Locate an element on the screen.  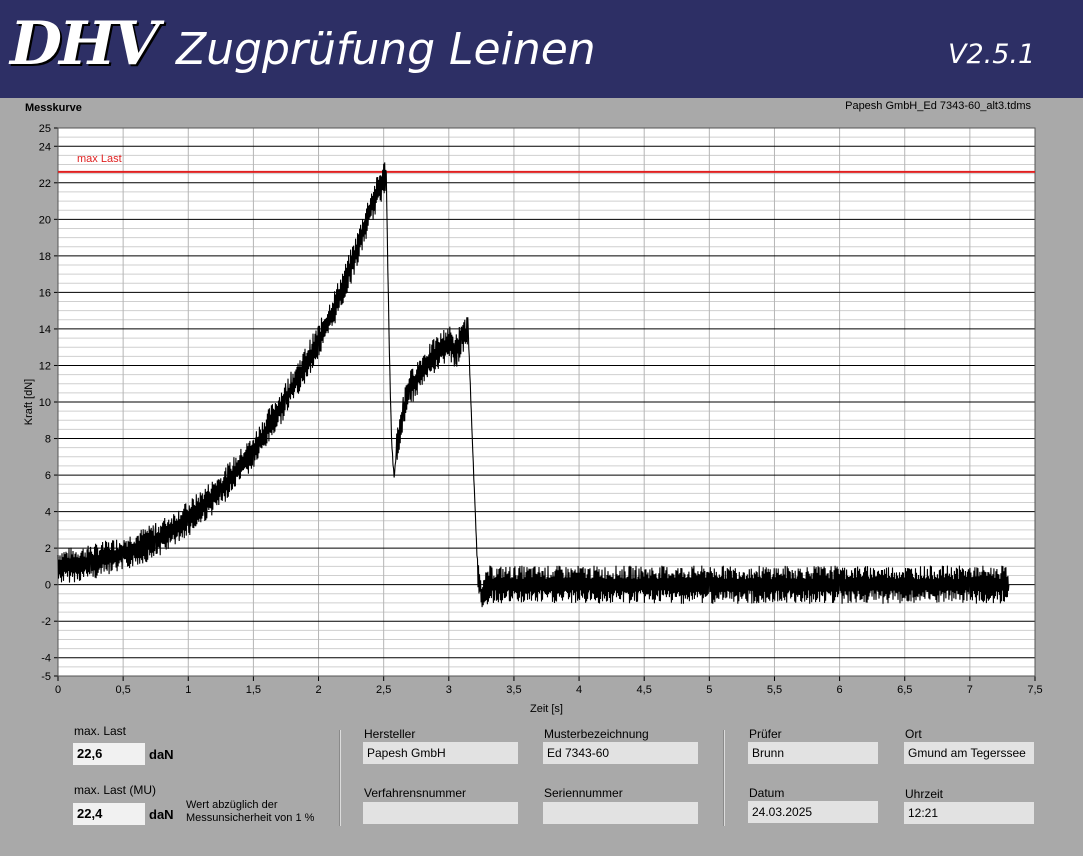
app-header: DHV Zugprüfung Leinen V2.5.1 is located at coordinates (541, 49).